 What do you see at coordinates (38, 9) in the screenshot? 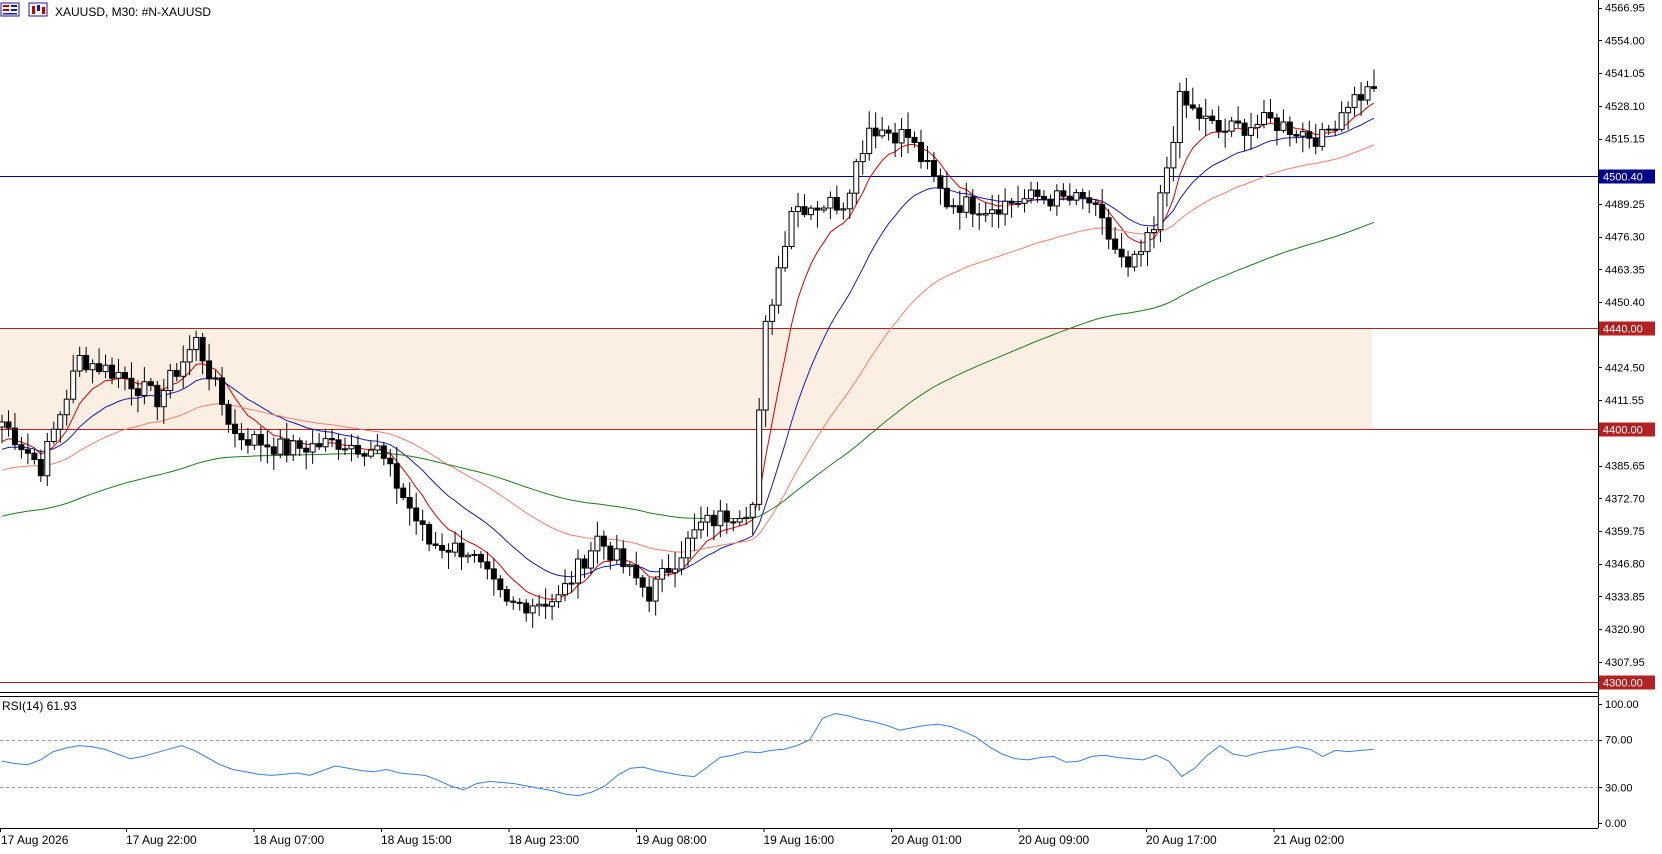
I see `candlestick-chart-icon` at bounding box center [38, 9].